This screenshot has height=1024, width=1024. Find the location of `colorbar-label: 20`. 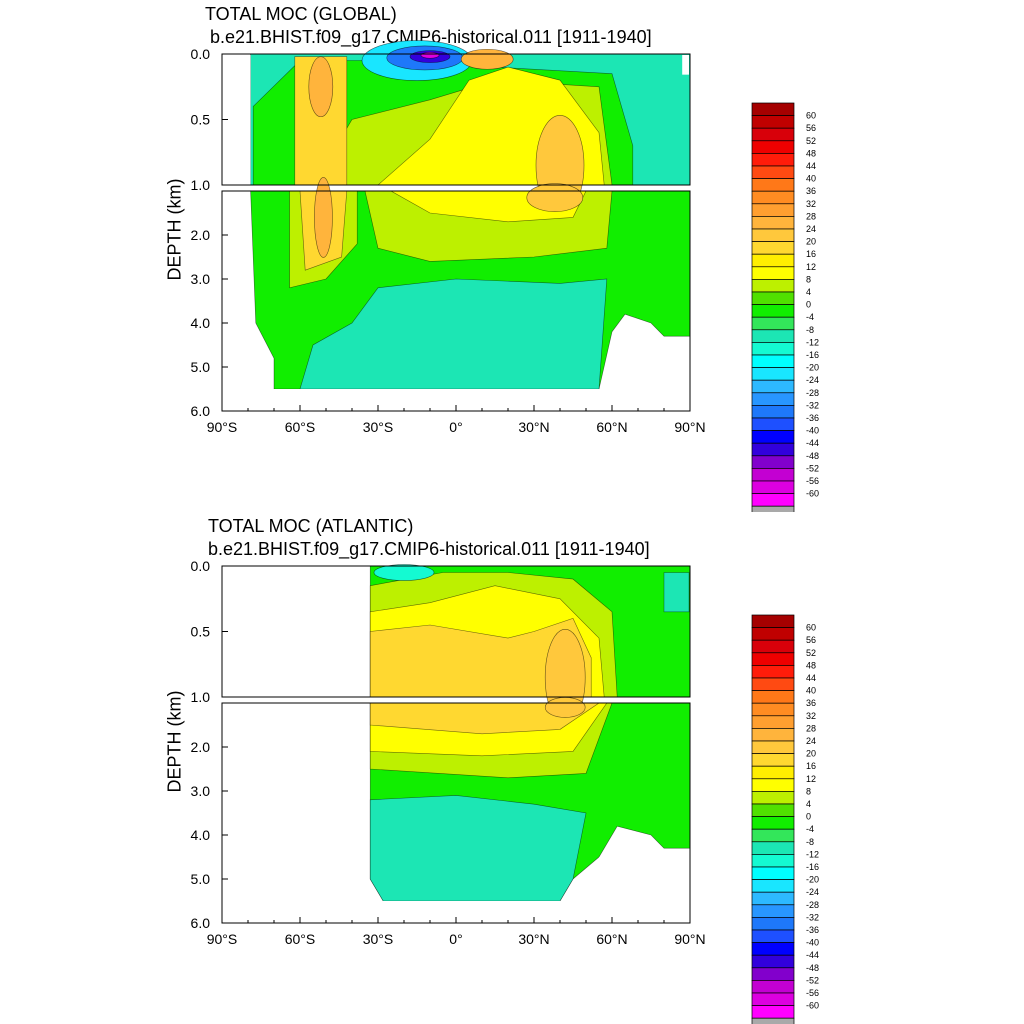

colorbar-label: 20 is located at coordinates (811, 754).